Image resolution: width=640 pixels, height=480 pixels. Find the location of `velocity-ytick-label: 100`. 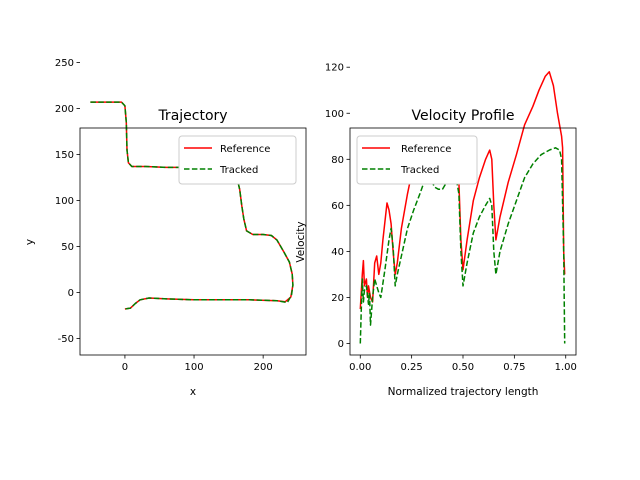

velocity-ytick-label: 100 is located at coordinates (334, 114).